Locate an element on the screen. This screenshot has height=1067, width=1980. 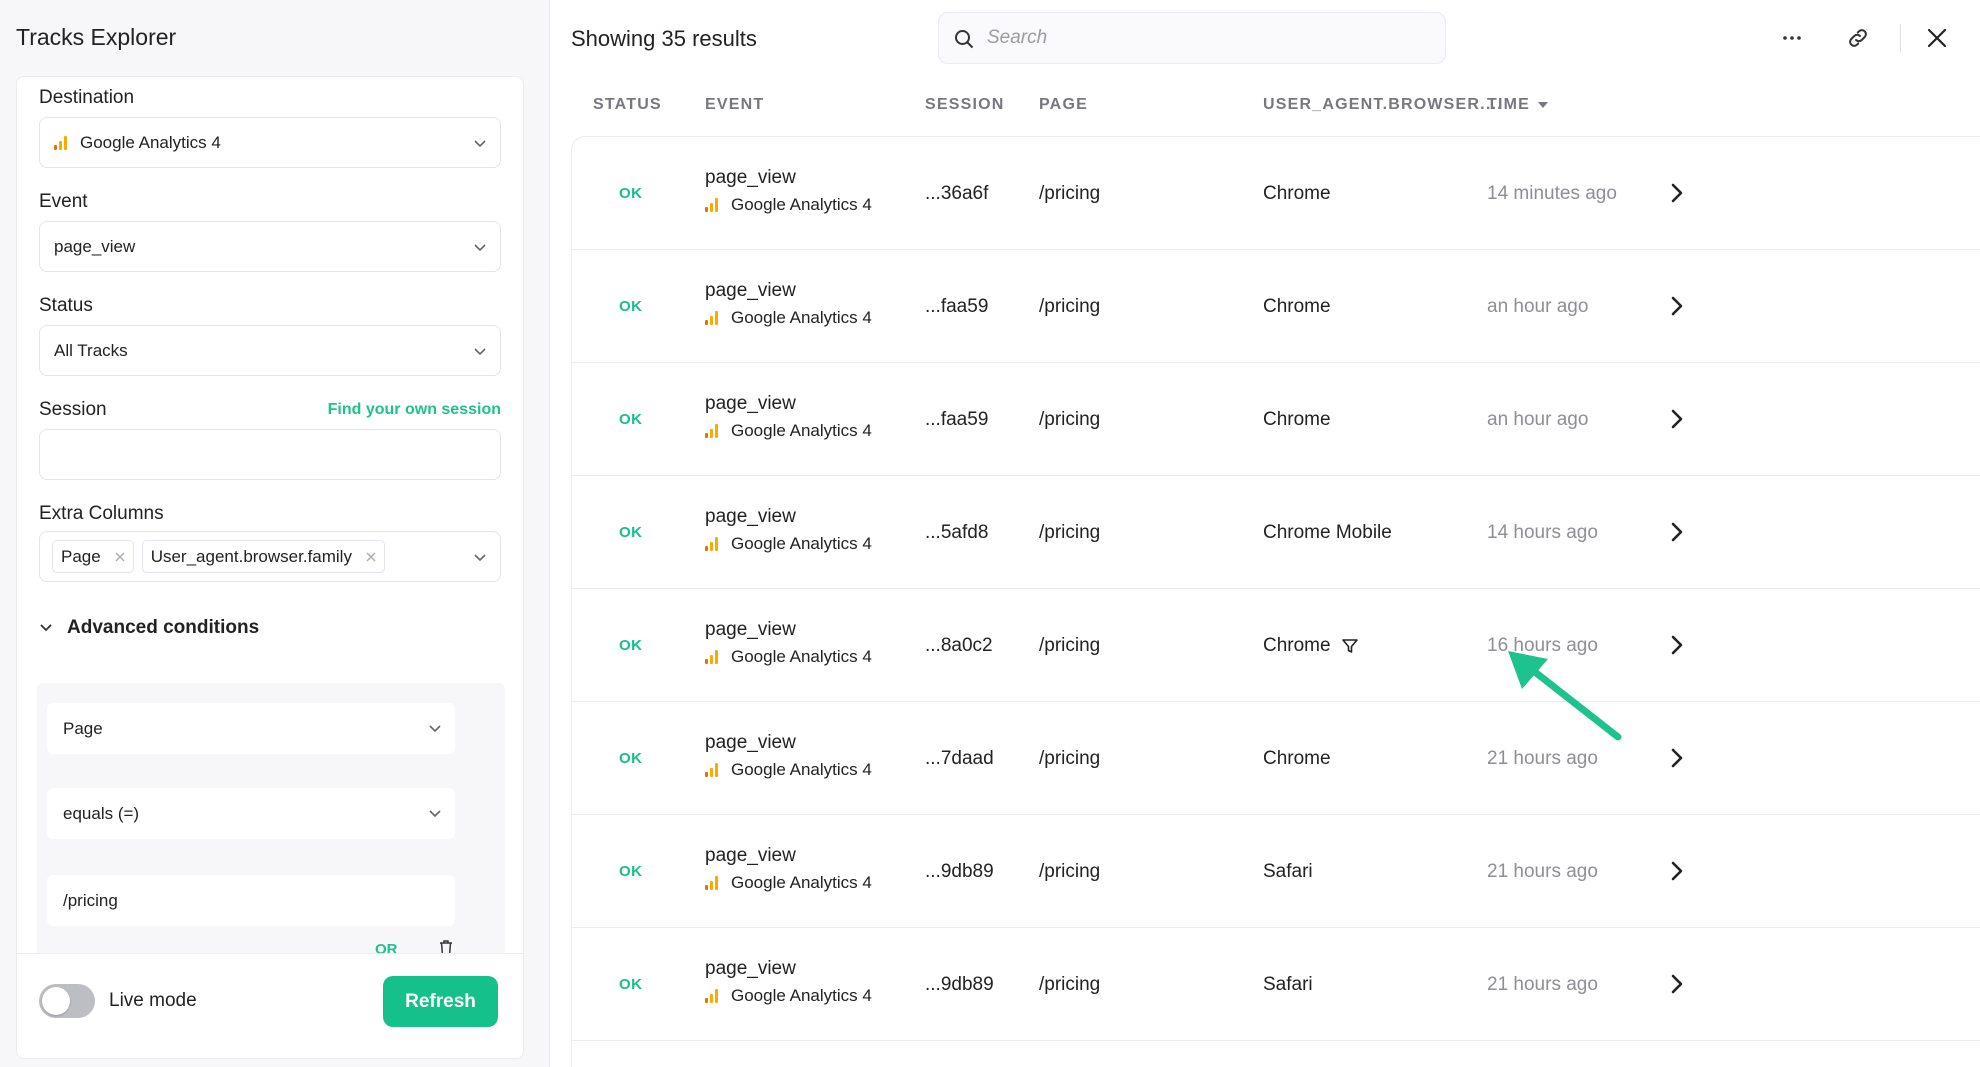
sidebar-footer: Live mode Refresh is located at coordinates (270, 1005).